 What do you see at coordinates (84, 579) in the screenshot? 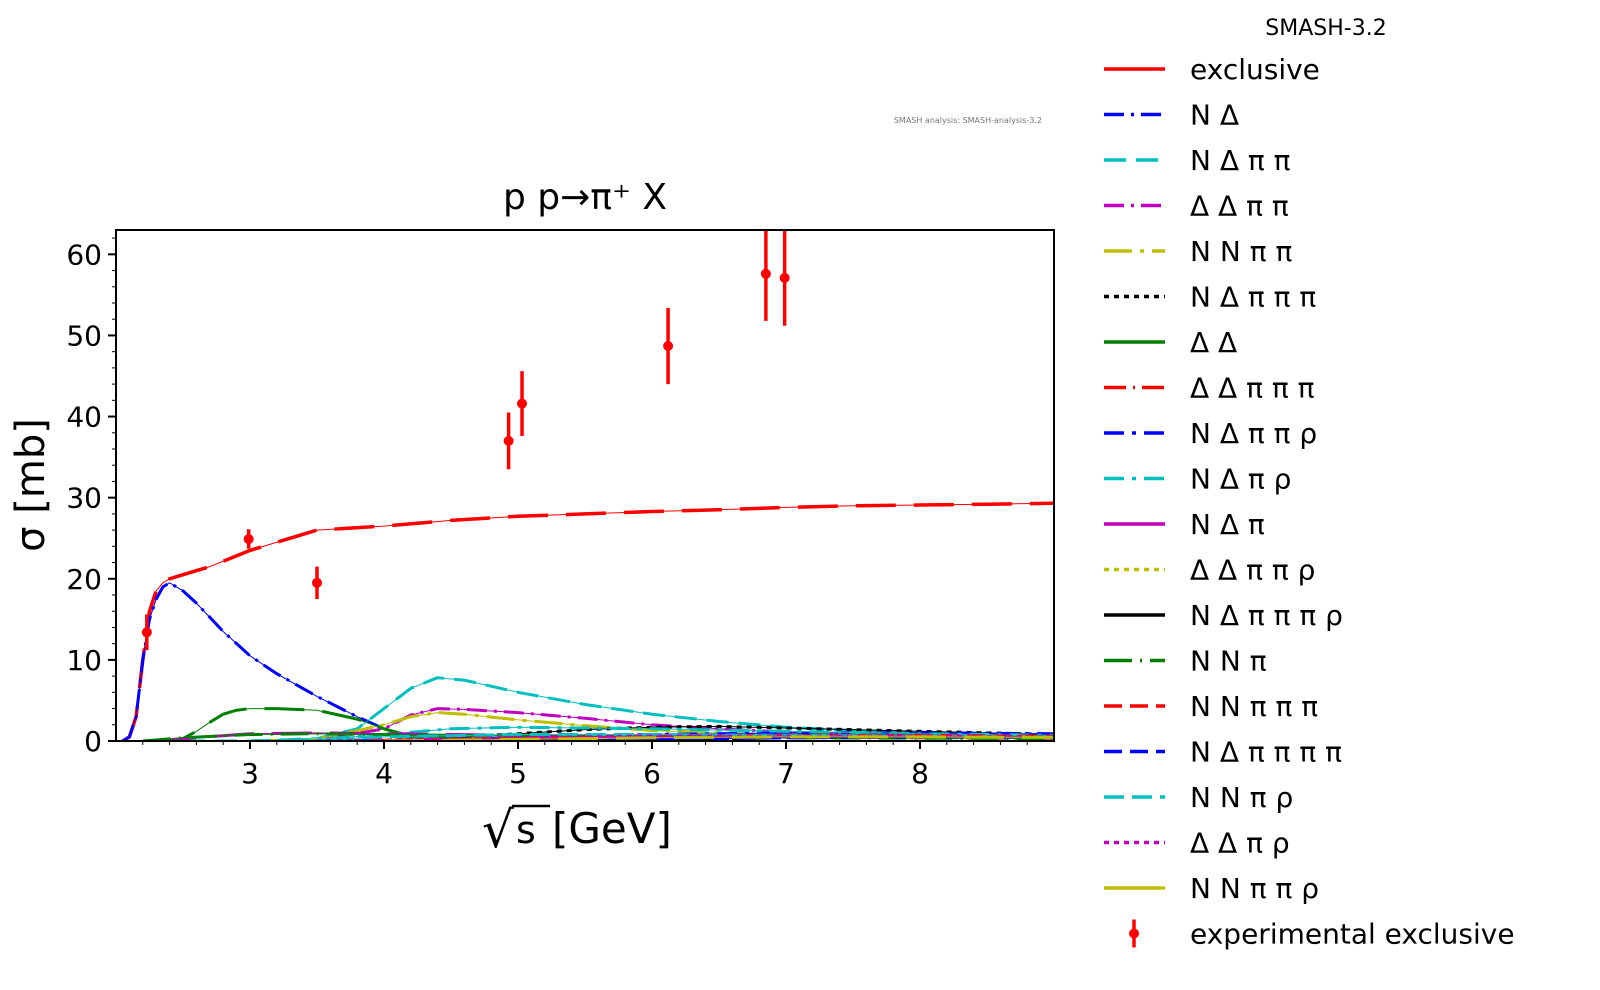
I see `y-tick-label-2: 20` at bounding box center [84, 579].